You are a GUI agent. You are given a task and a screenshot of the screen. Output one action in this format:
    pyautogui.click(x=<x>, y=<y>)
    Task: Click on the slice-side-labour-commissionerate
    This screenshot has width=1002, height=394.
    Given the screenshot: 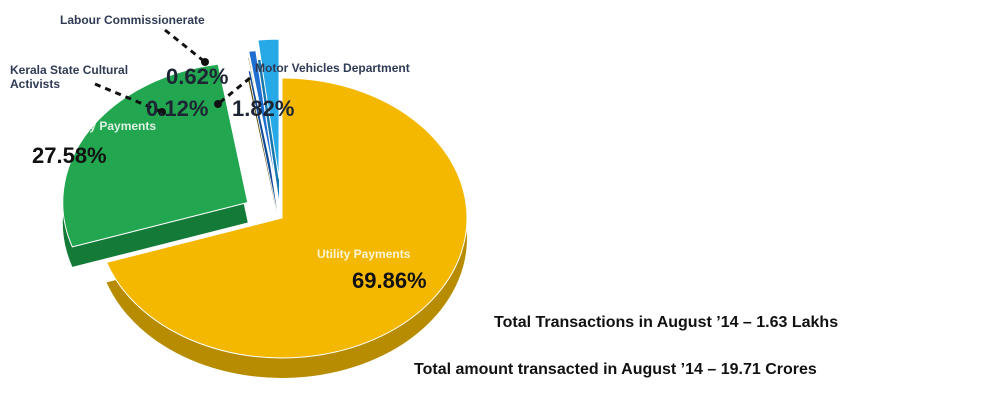 What is the action you would take?
    pyautogui.click(x=262, y=140)
    